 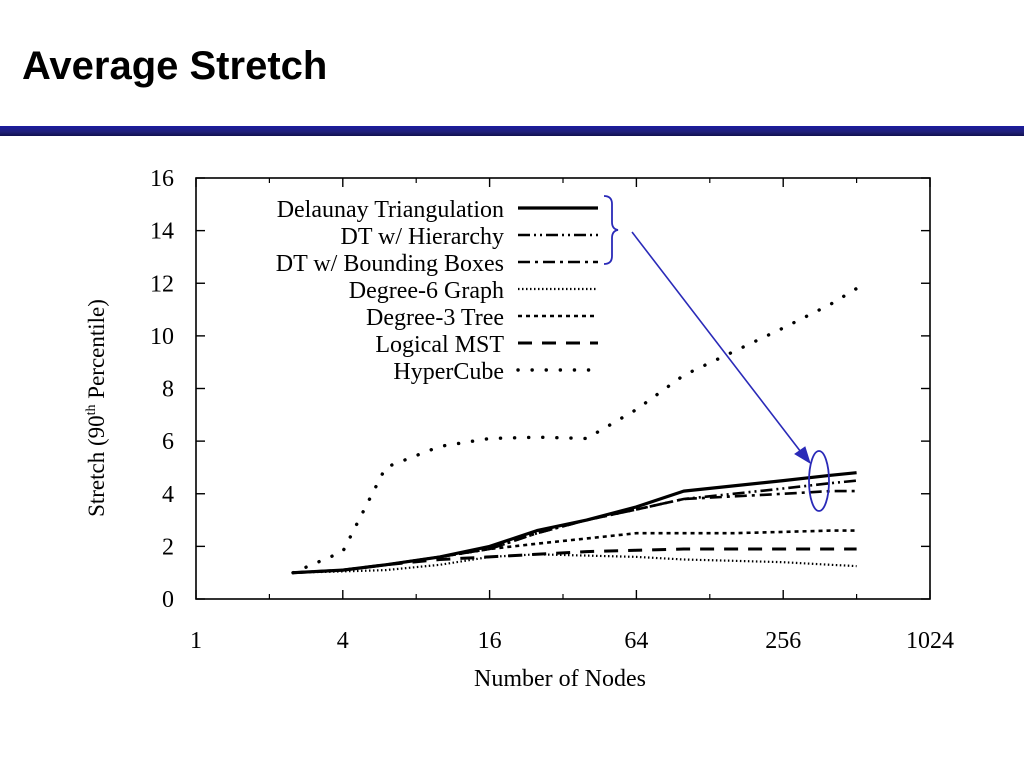 I want to click on y-axis-label-suffix: Percentile), so click(x=96, y=351).